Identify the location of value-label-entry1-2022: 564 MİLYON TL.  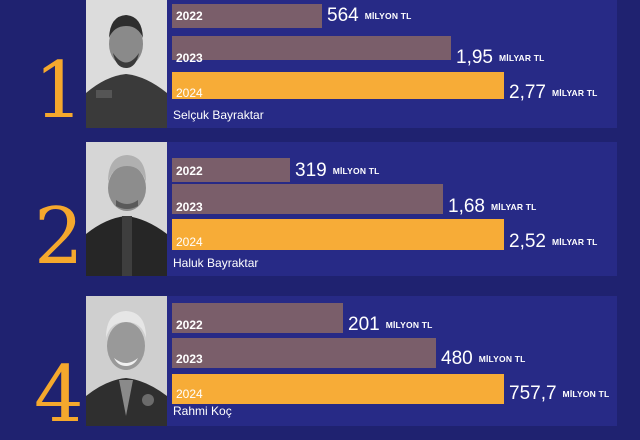
(369, 16).